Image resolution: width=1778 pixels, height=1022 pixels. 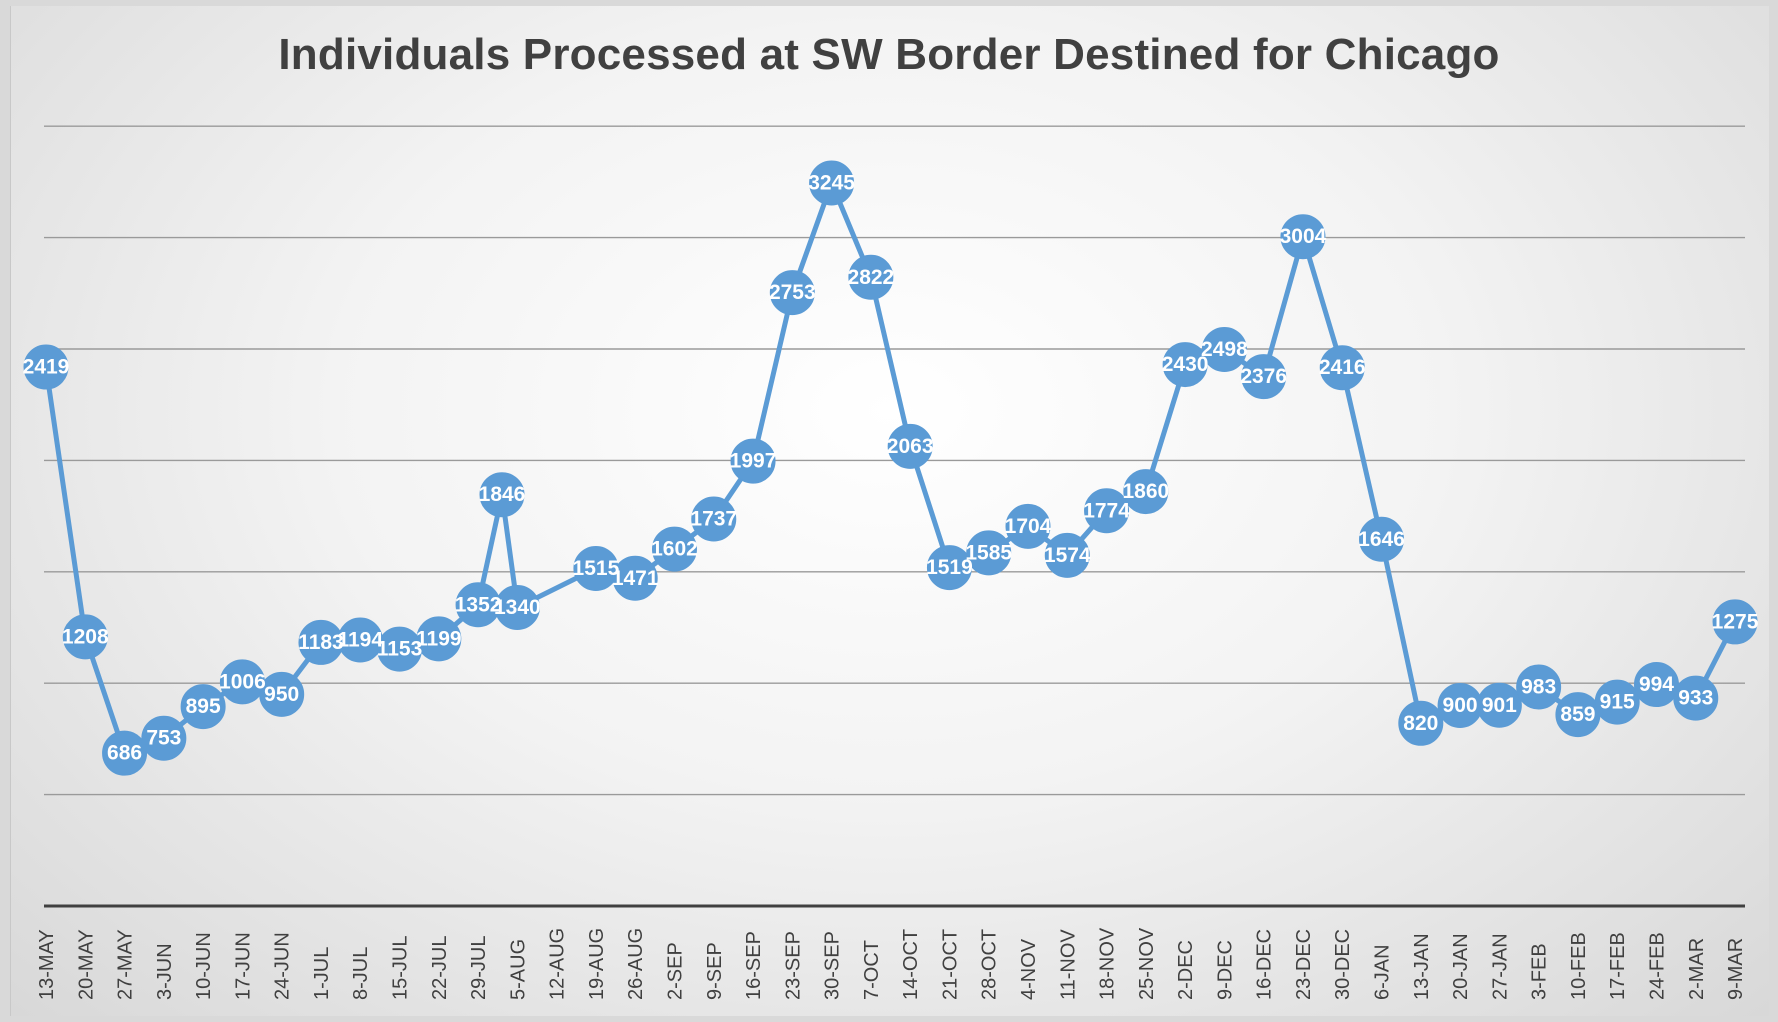 I want to click on data-point-2-MAR, so click(x=1696, y=698).